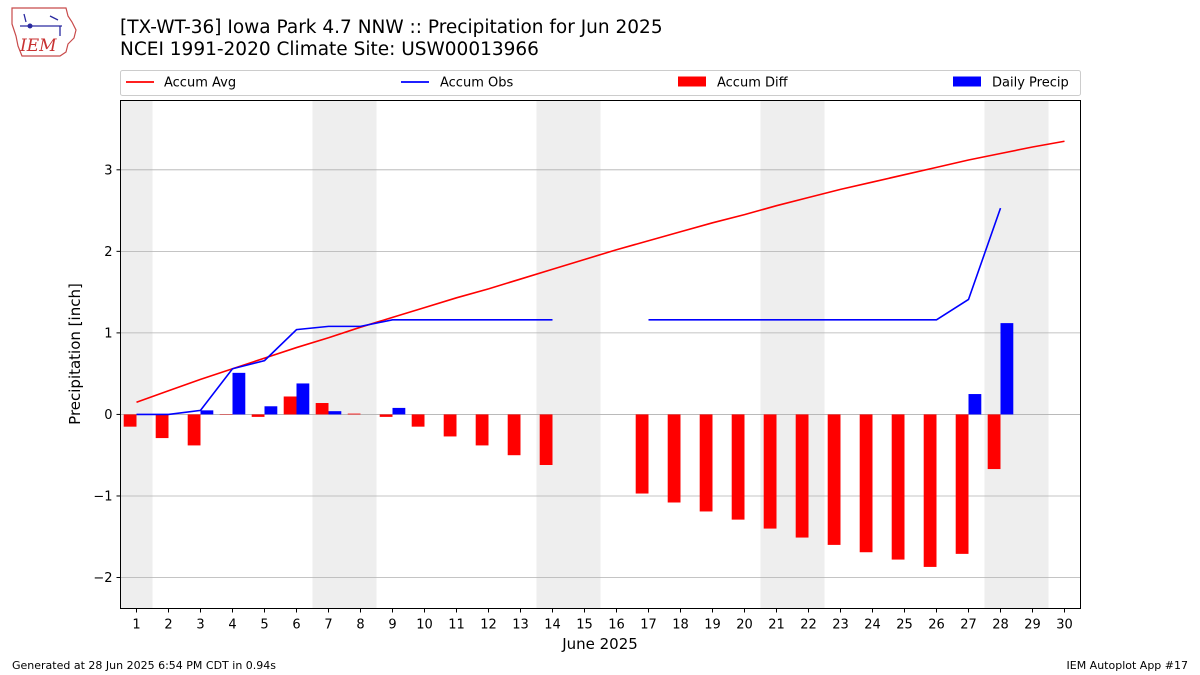 This screenshot has height=675, width=1200. I want to click on x-tick-label-9: 9, so click(392, 625).